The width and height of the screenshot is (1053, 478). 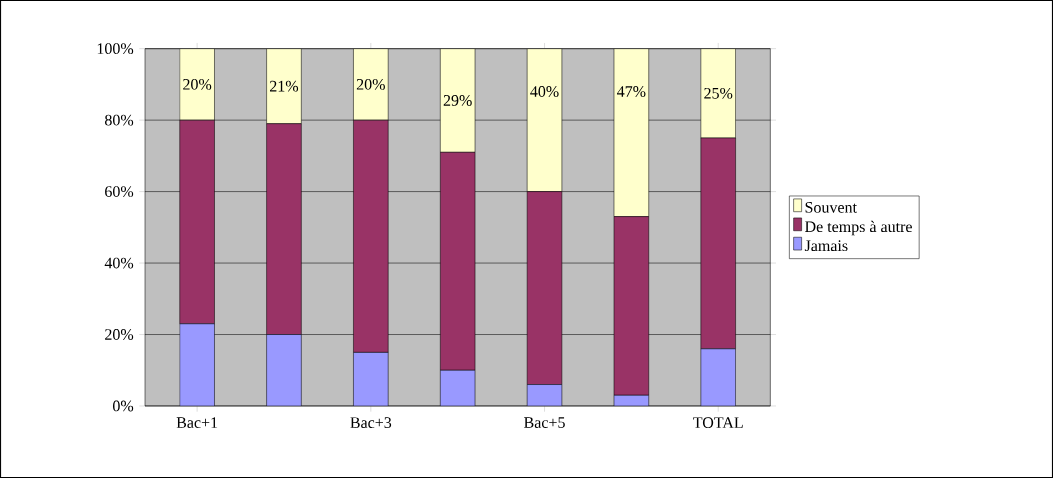 I want to click on data-label: 25%, so click(x=718, y=93).